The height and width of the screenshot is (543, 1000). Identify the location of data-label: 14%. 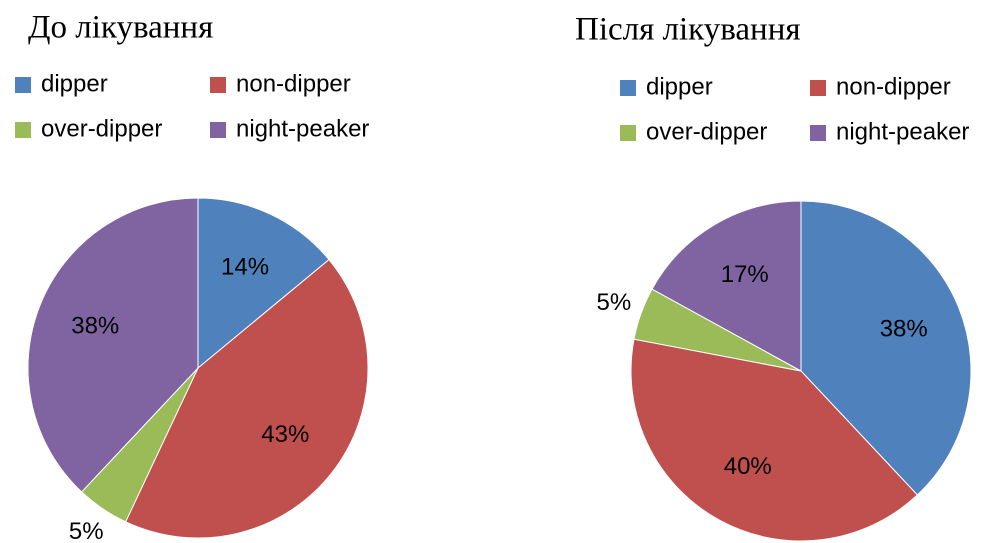
(245, 266).